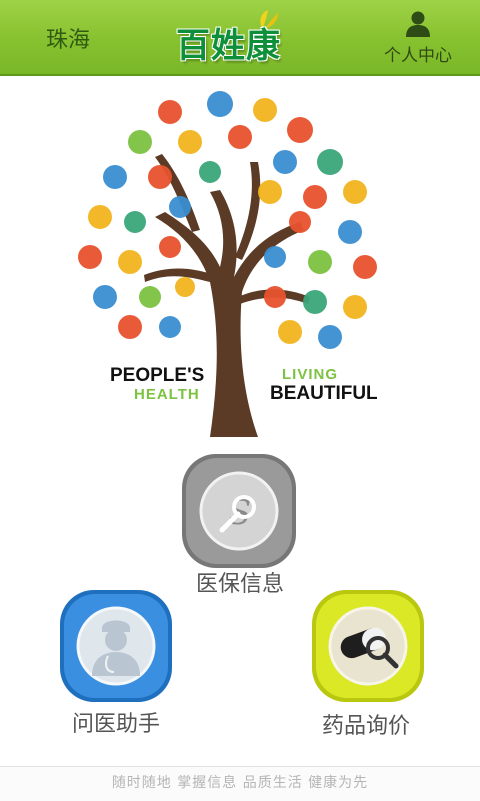 This screenshot has width=480, height=801. Describe the element at coordinates (418, 24) in the screenshot. I see `user-icon` at that location.